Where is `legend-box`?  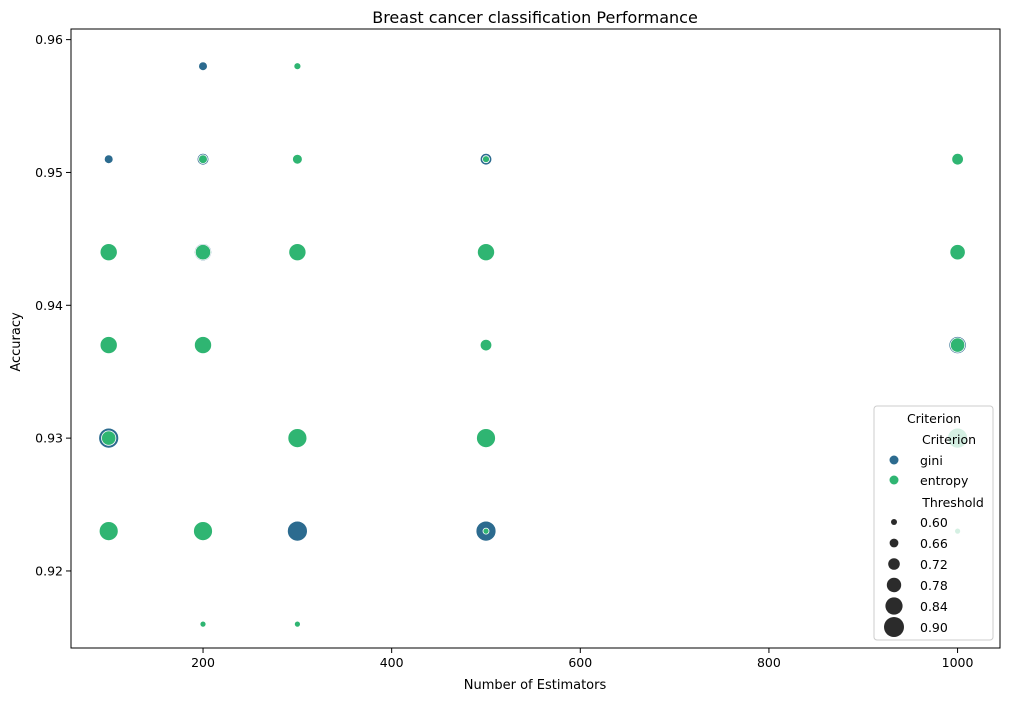
legend-box is located at coordinates (933, 523).